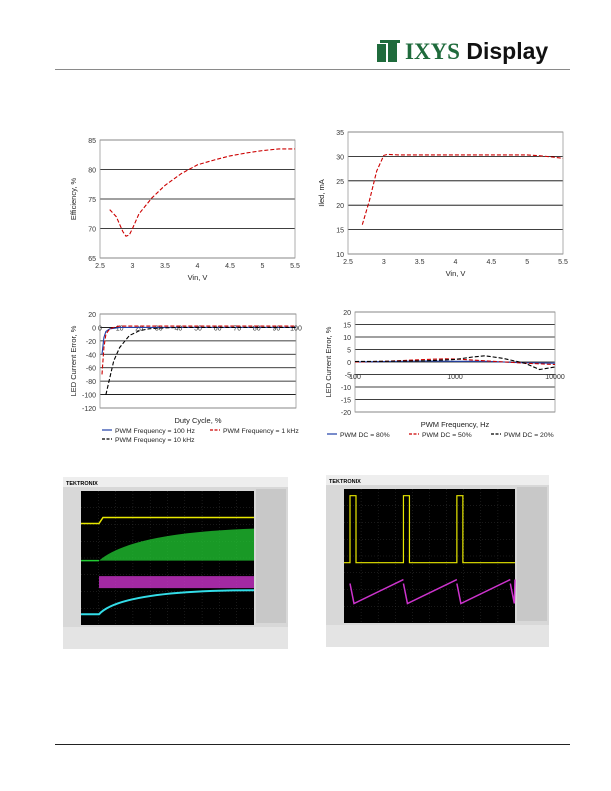  What do you see at coordinates (257, 328) in the screenshot?
I see `x-tick-label: 80` at bounding box center [257, 328].